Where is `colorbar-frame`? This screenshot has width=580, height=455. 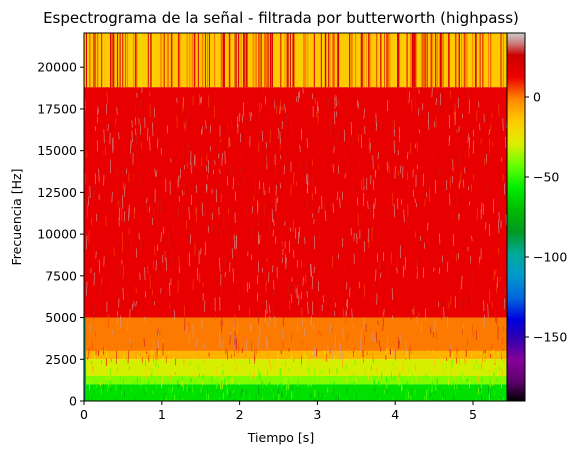
colorbar-frame is located at coordinates (516, 217).